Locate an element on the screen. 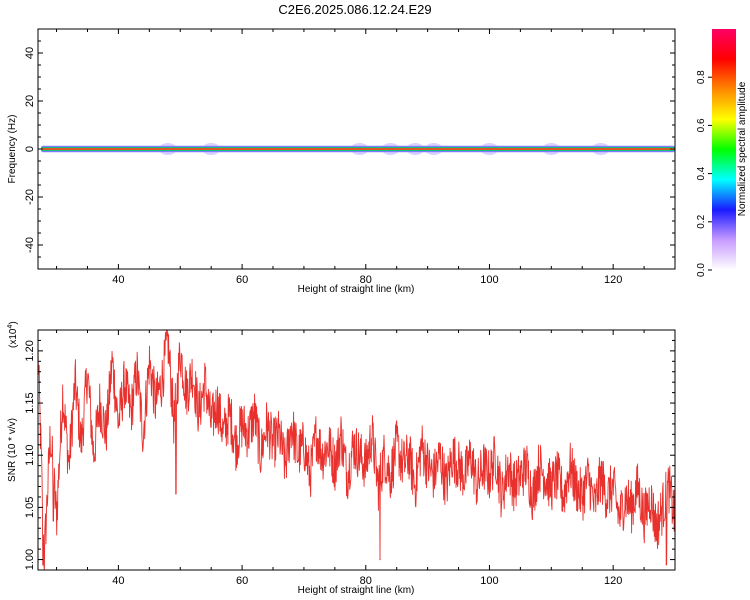  y-tick-label: 40 is located at coordinates (30, 53).